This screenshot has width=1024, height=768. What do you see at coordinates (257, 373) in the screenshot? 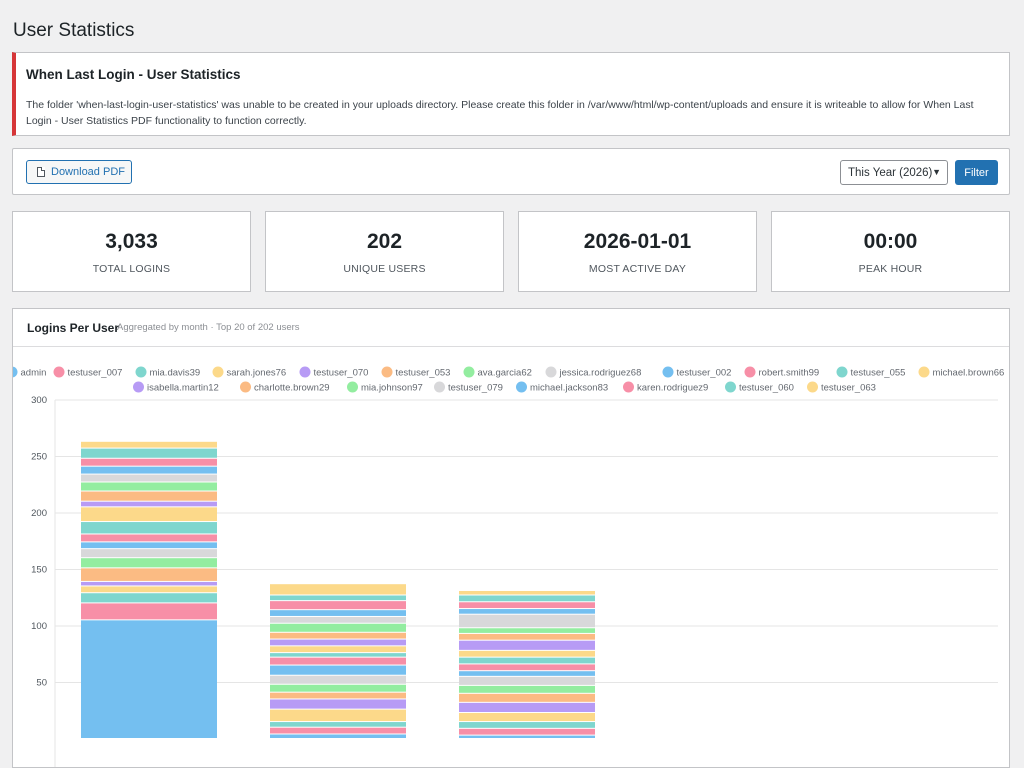
I see `legend-label: sarah.jones76` at bounding box center [257, 373].